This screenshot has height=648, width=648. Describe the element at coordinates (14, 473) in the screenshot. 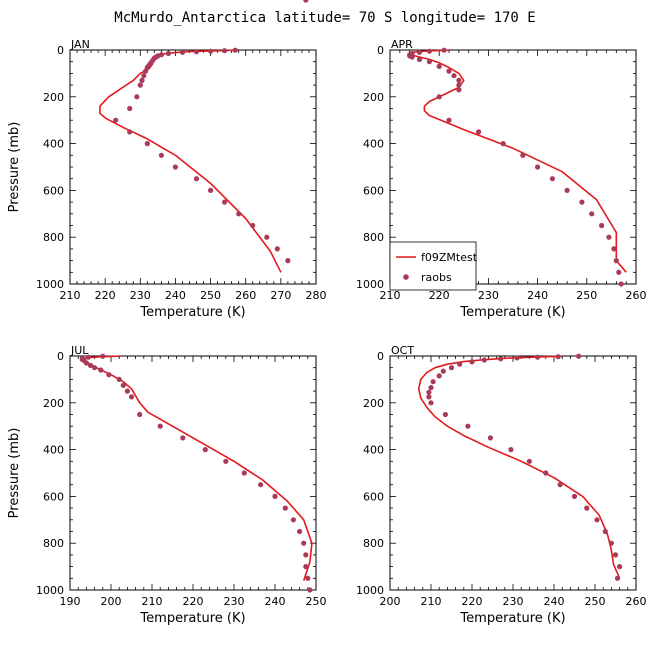

I see `jul-y-axis-label: Pressure (mb)` at that location.